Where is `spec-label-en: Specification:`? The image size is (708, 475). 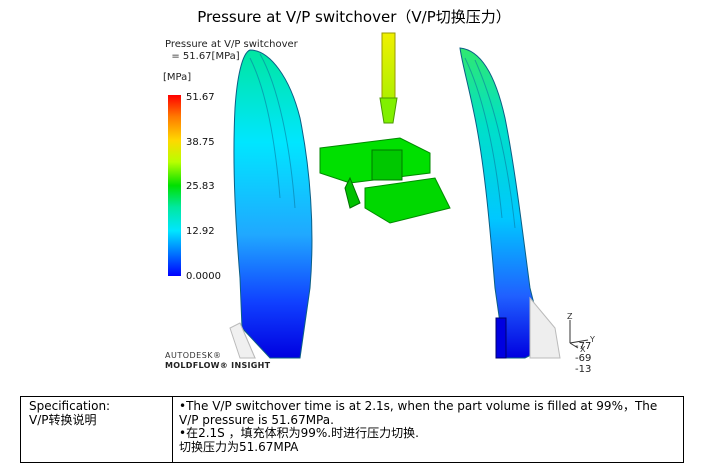
spec-label-en: Specification: is located at coordinates (70, 406).